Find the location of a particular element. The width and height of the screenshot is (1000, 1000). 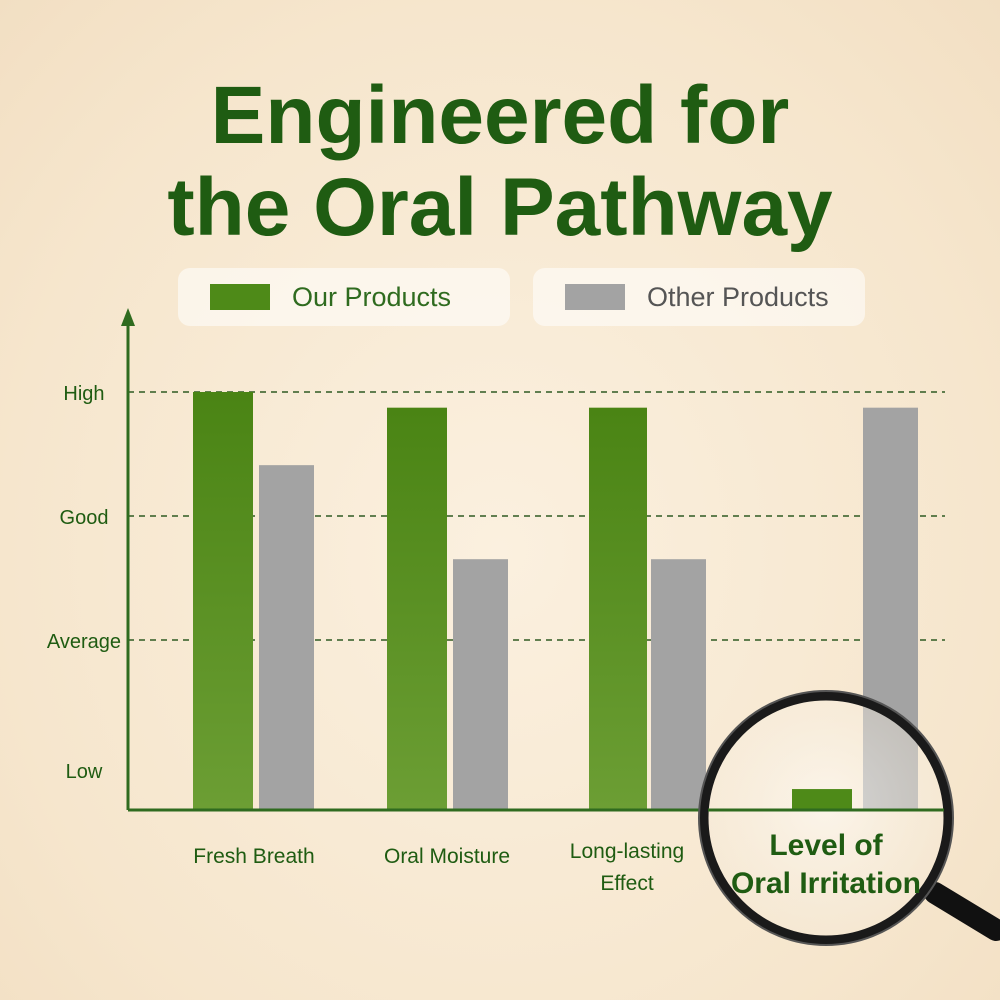

x-category-label: Long-lasting is located at coordinates (627, 851).